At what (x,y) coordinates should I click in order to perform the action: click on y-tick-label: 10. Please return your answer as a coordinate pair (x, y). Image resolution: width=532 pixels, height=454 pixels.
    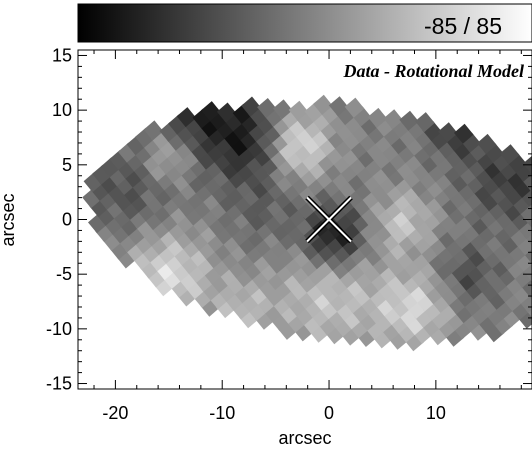
    Looking at the image, I should click on (62, 110).